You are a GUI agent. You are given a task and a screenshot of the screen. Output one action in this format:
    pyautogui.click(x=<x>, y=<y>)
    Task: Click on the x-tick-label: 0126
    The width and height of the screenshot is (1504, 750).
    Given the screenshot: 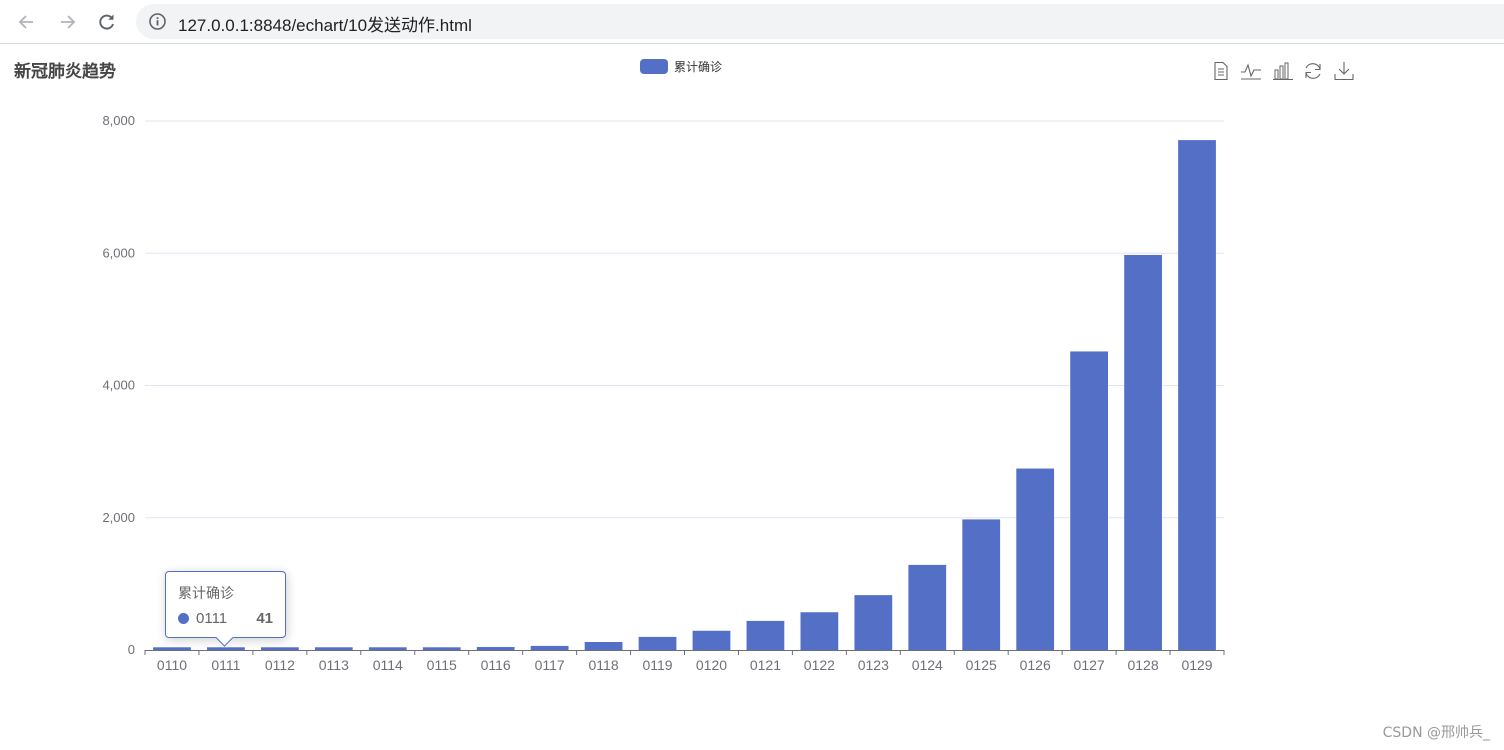 What is the action you would take?
    pyautogui.click(x=1035, y=665)
    